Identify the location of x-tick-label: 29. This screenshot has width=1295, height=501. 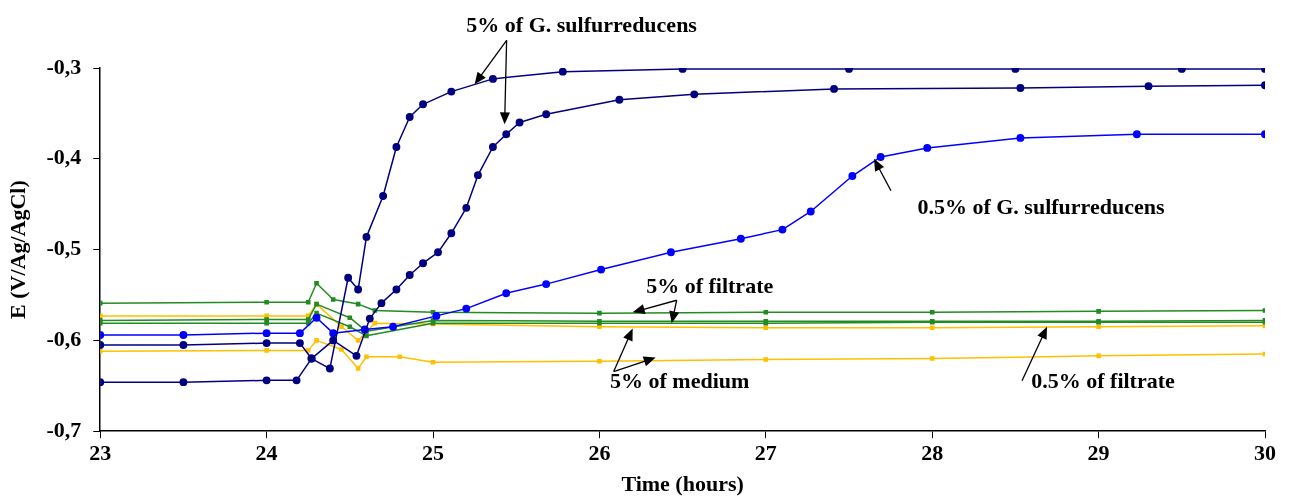
(1098, 453).